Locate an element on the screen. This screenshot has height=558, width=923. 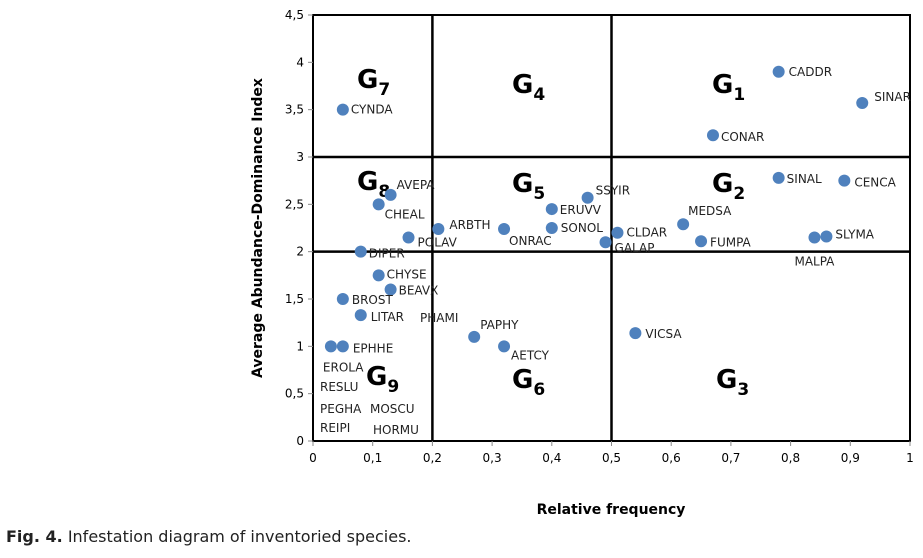
point-label: SLYMA is located at coordinates (854, 235).